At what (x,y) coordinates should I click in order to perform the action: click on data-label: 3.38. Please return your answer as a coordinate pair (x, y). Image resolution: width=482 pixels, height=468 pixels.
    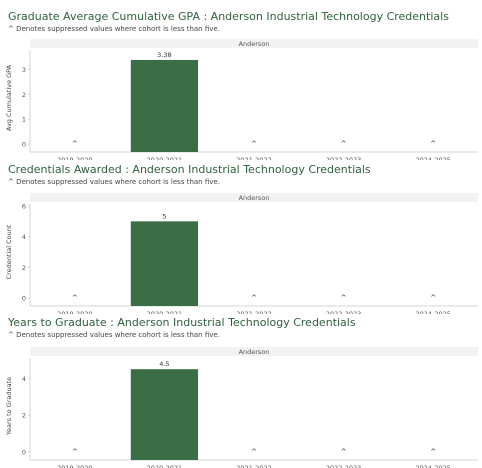
    Looking at the image, I should click on (164, 55).